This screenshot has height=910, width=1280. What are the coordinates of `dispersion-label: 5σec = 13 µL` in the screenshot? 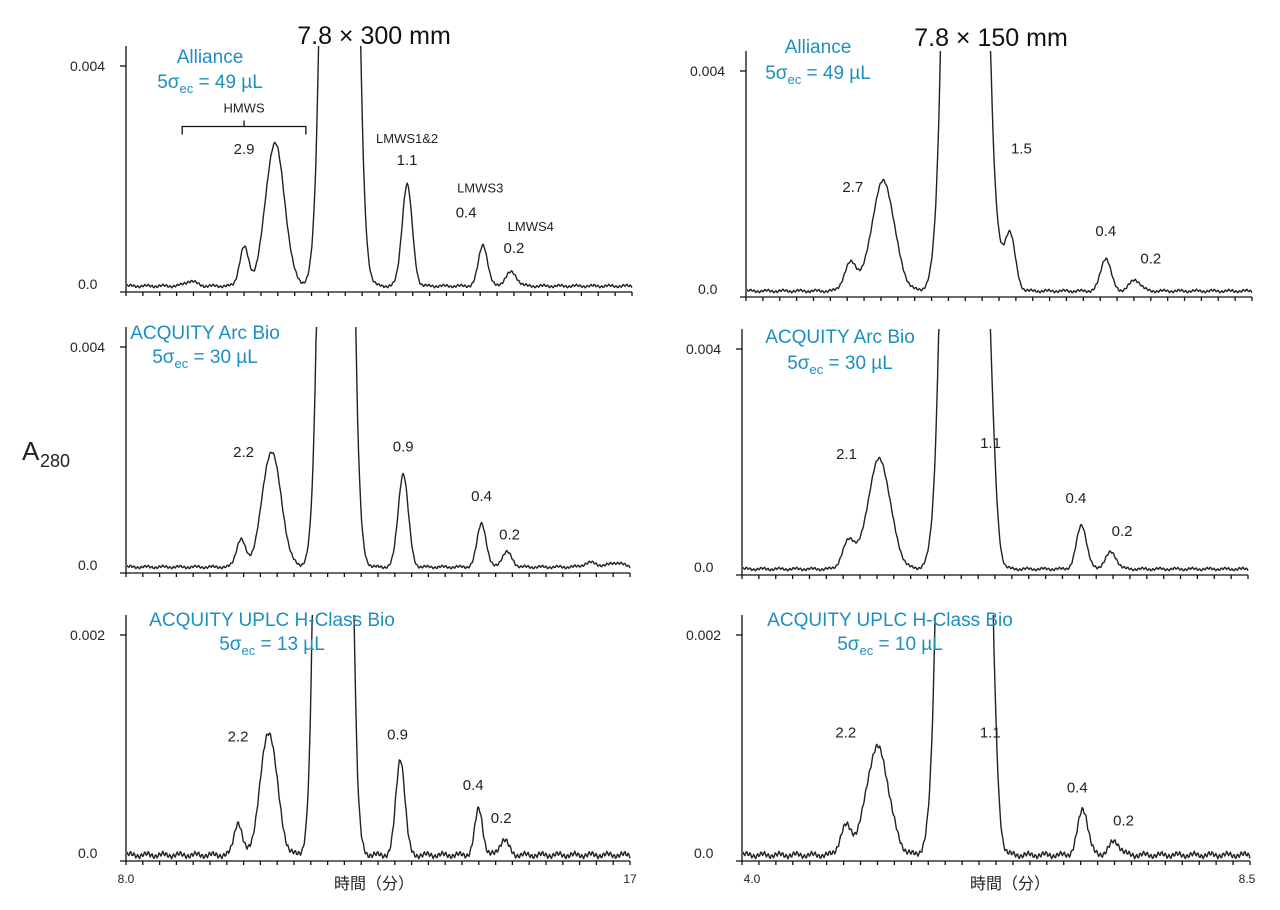 It's located at (272, 646).